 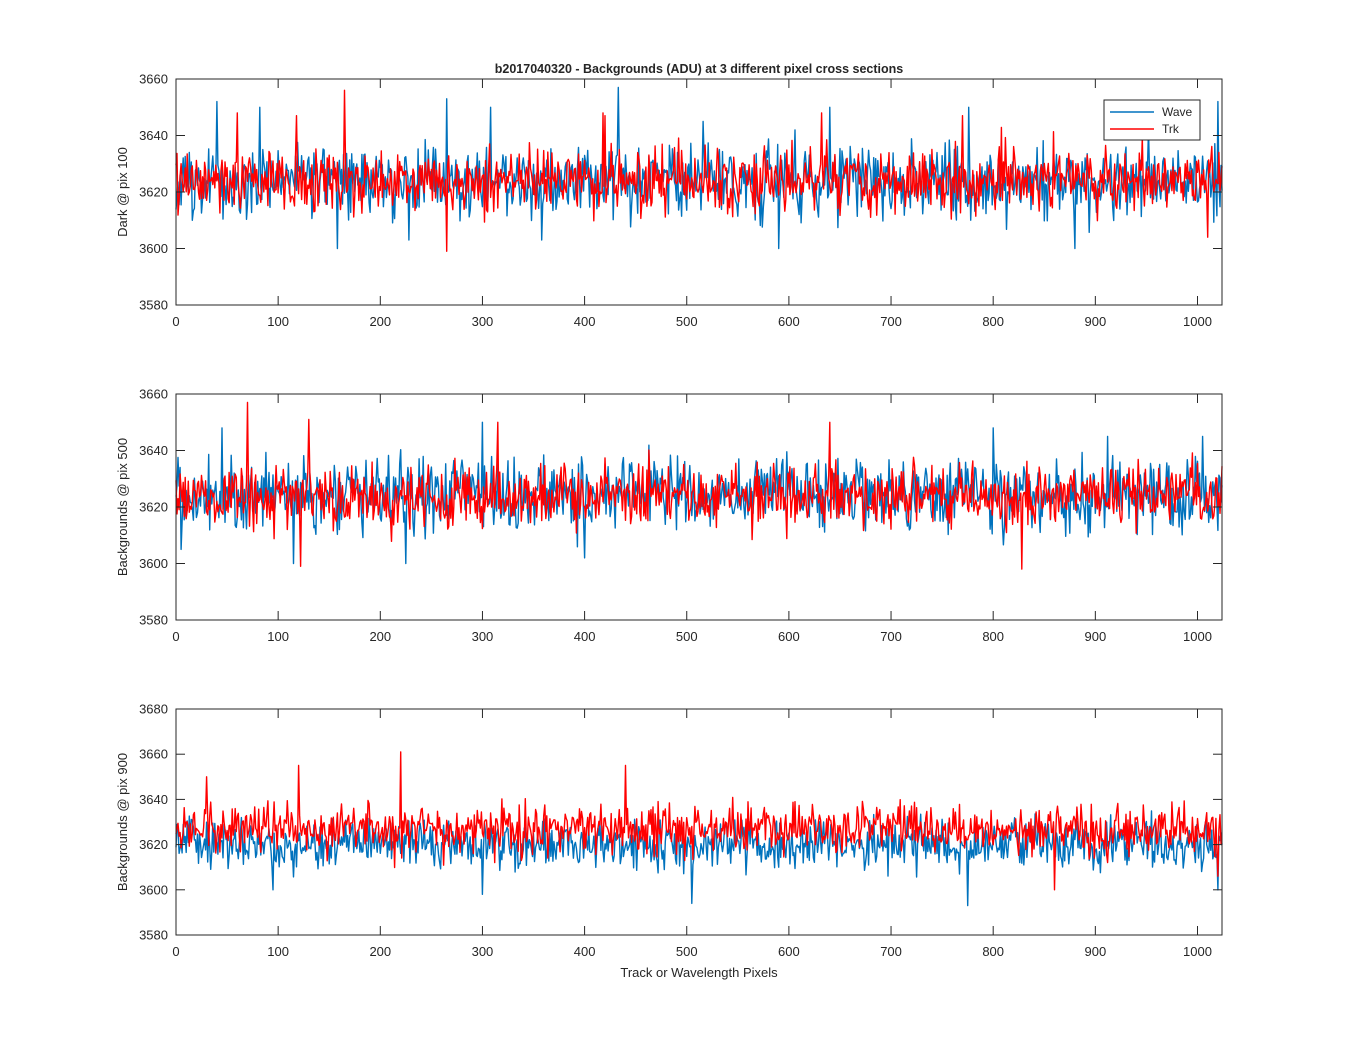 What do you see at coordinates (1171, 129) in the screenshot?
I see `legend-label-trk: Trk` at bounding box center [1171, 129].